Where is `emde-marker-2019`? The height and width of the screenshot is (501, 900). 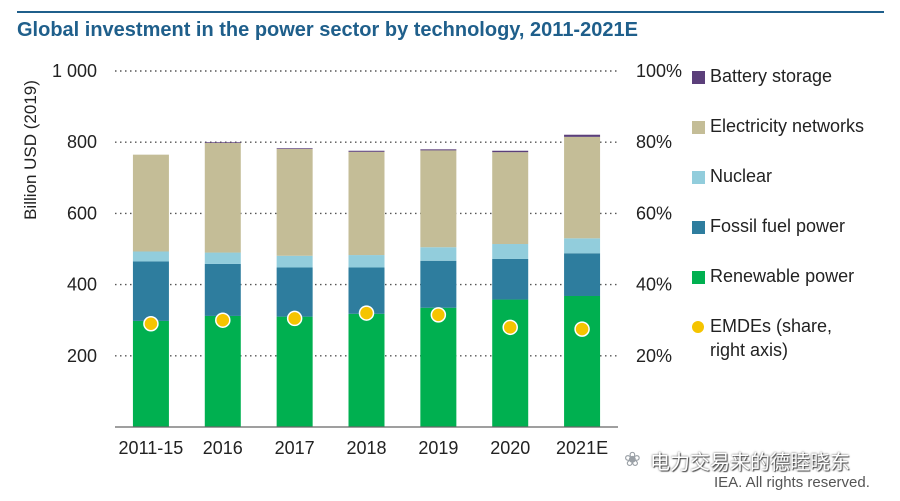 emde-marker-2019 is located at coordinates (438, 315).